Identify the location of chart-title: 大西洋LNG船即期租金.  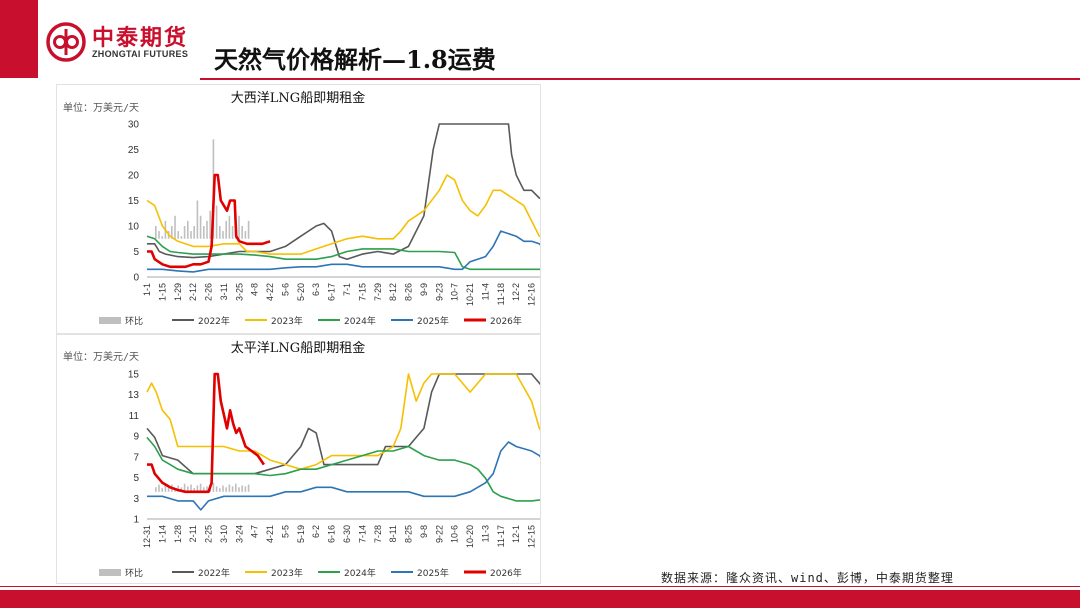
(298, 98).